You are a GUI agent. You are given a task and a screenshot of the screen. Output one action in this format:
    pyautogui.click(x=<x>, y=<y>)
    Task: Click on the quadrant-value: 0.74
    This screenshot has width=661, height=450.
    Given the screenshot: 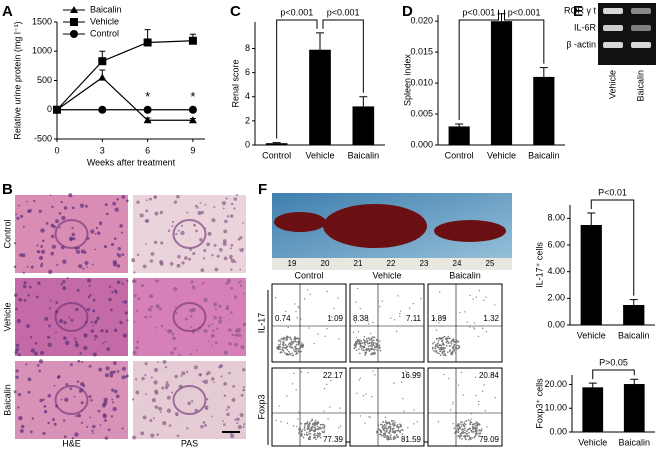 What is the action you would take?
    pyautogui.click(x=283, y=318)
    